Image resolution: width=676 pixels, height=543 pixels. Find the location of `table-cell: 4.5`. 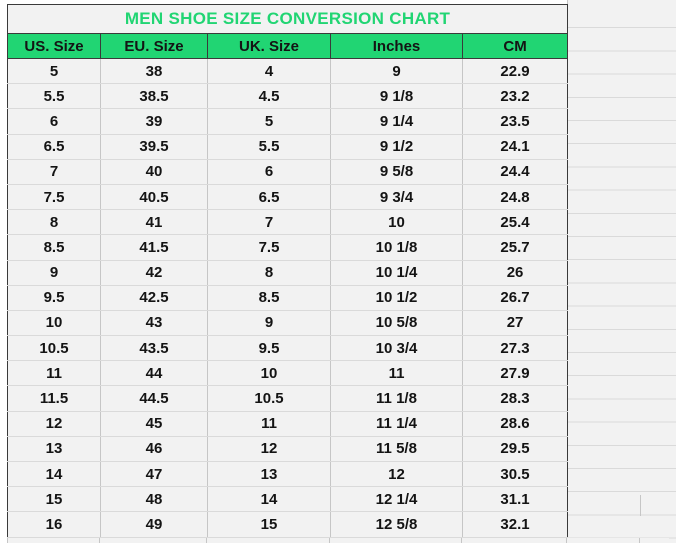

table-cell: 4.5 is located at coordinates (269, 96).